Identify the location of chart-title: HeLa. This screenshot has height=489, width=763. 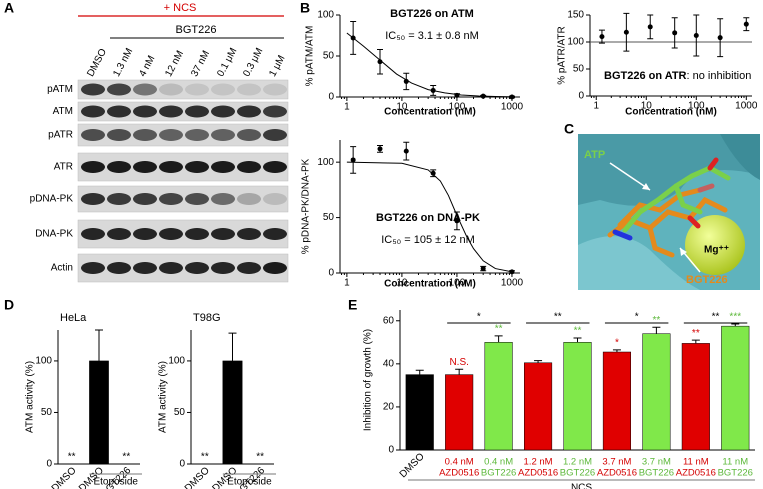
(73, 318).